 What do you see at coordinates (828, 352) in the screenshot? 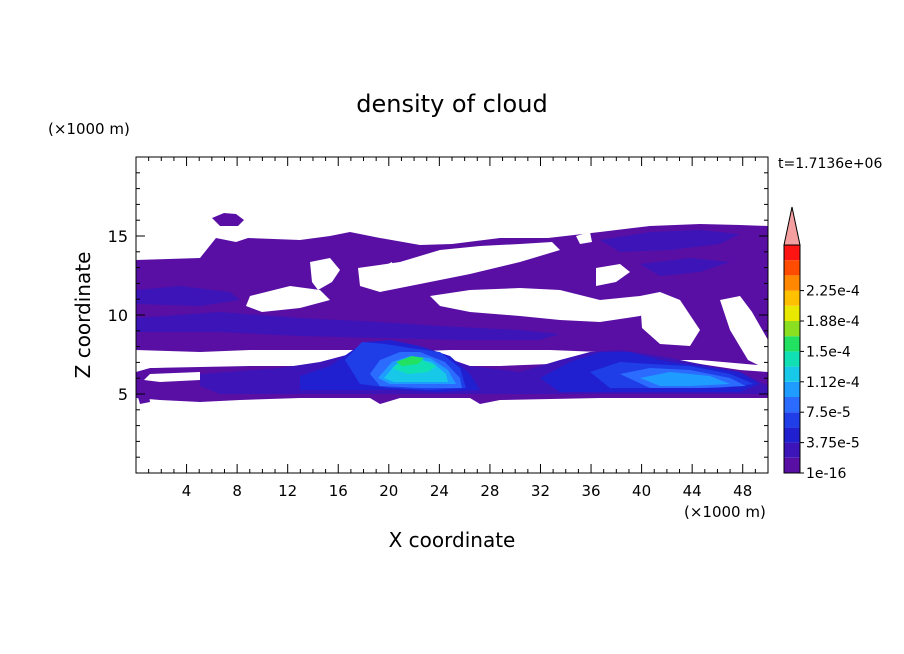
I see `colorbar-label: 1.5e-4` at bounding box center [828, 352].